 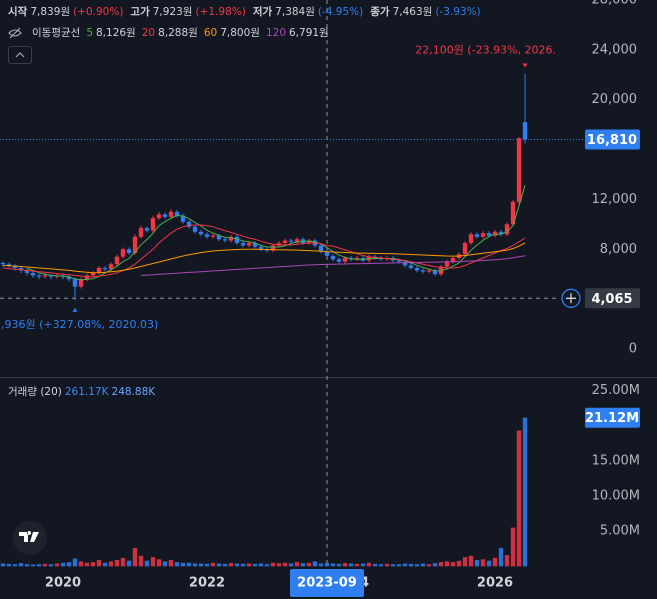 What do you see at coordinates (615, 49) in the screenshot?
I see `y-tick-label: 24,000` at bounding box center [615, 49].